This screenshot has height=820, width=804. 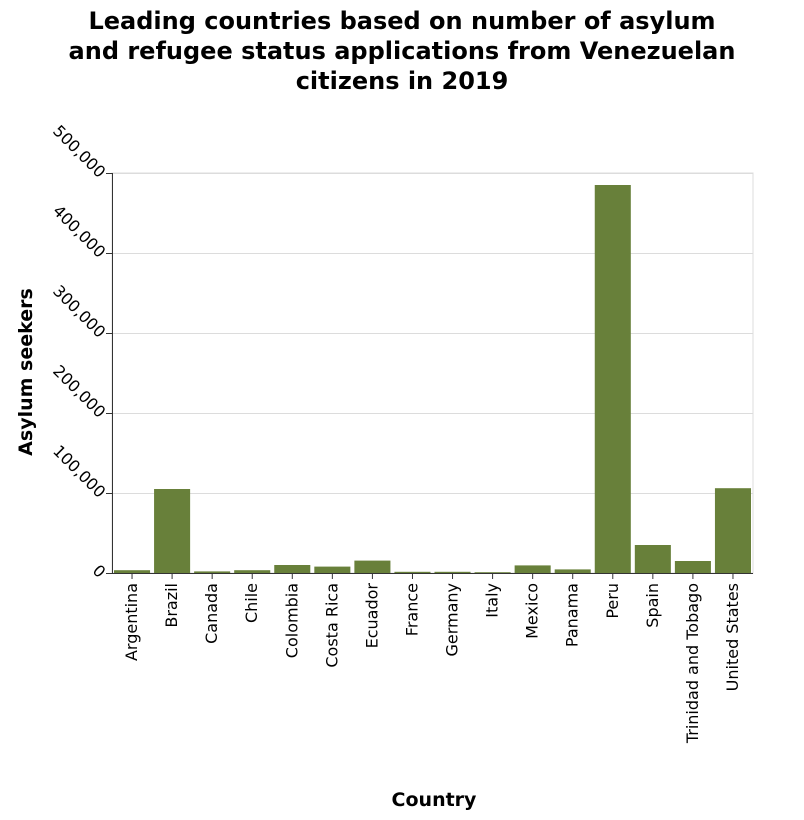 I want to click on bar-colombia, so click(x=292, y=569).